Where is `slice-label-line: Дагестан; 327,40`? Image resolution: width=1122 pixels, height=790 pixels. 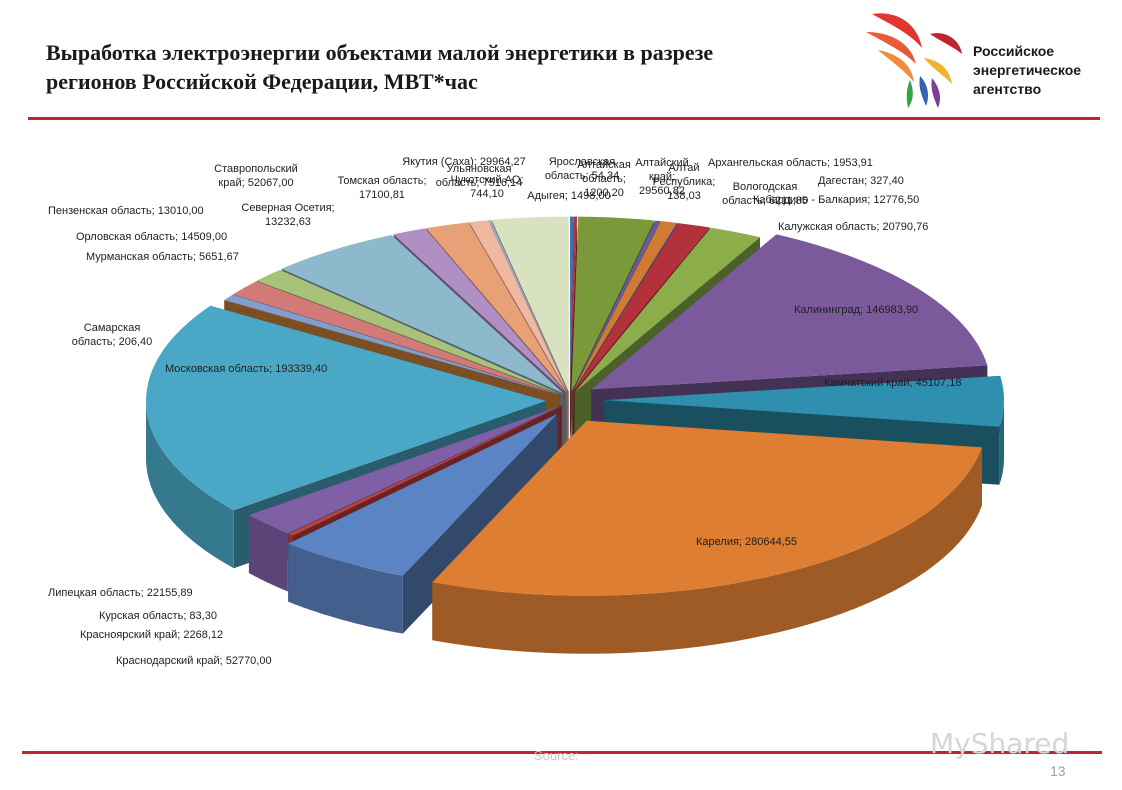 slice-label-line: Дагестан; 327,40 is located at coordinates (861, 181).